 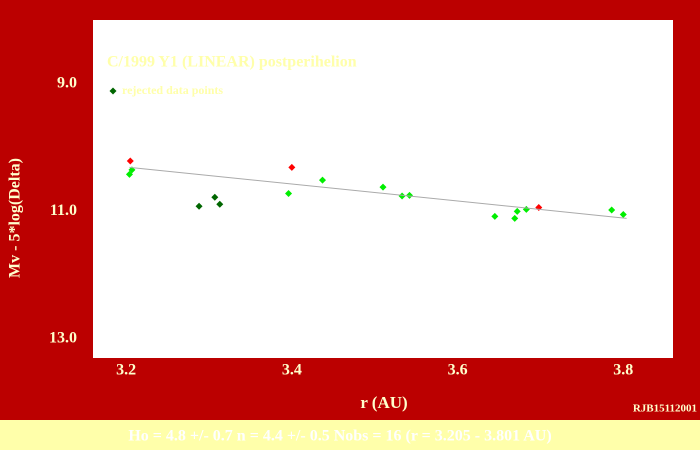 What do you see at coordinates (458, 370) in the screenshot?
I see `x-tick-label: 3.6` at bounding box center [458, 370].